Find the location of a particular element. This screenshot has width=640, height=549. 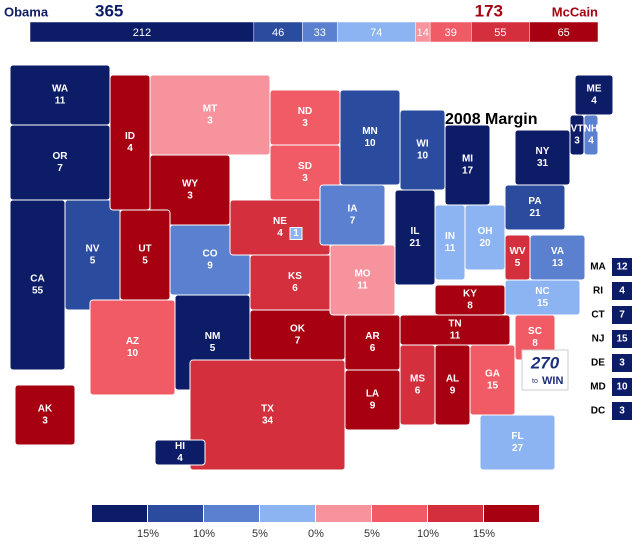

small-state-abbr: NJ is located at coordinates (598, 339).